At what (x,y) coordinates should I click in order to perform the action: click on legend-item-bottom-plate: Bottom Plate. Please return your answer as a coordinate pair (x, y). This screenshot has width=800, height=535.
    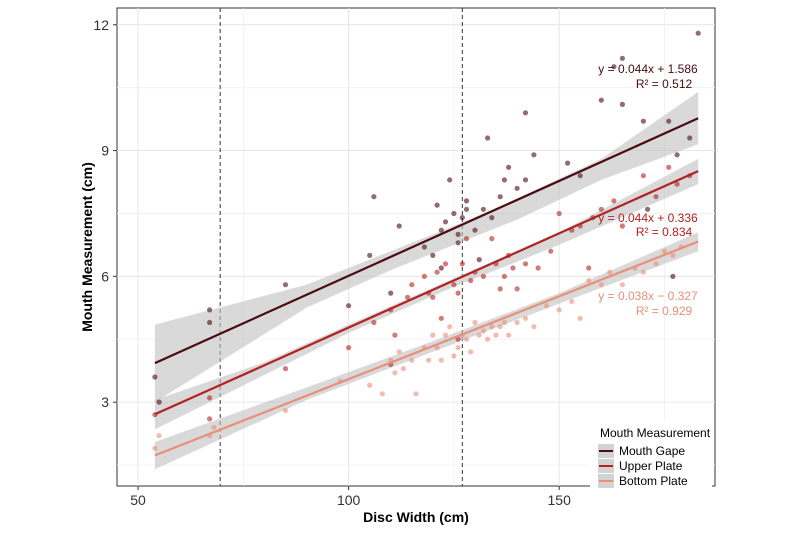
    Looking at the image, I should click on (643, 481).